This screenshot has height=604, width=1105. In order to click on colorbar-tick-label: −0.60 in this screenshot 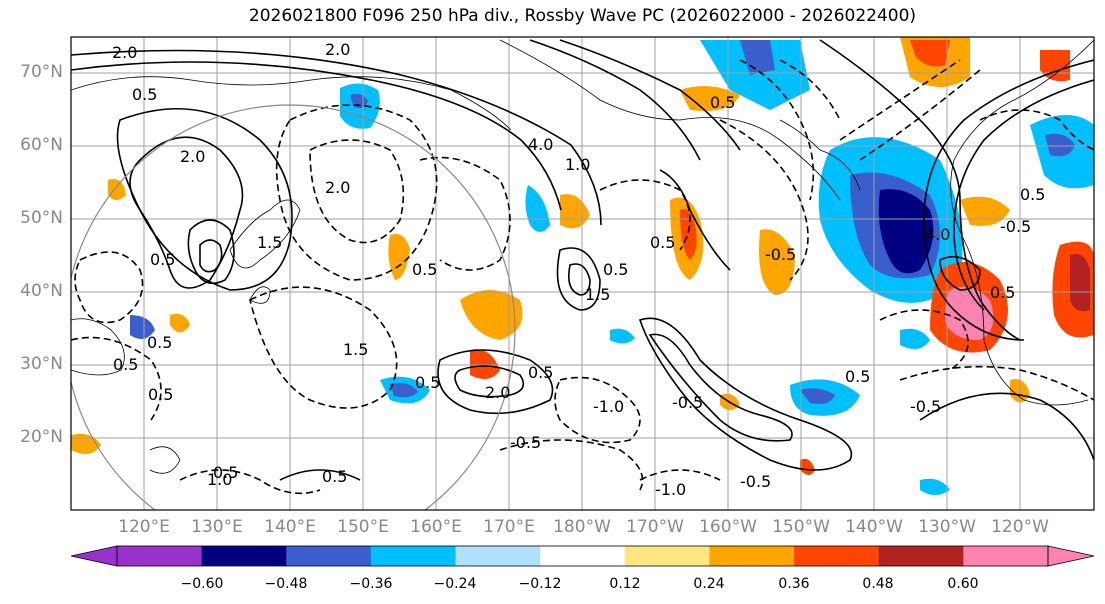, I will do `click(202, 584)`.